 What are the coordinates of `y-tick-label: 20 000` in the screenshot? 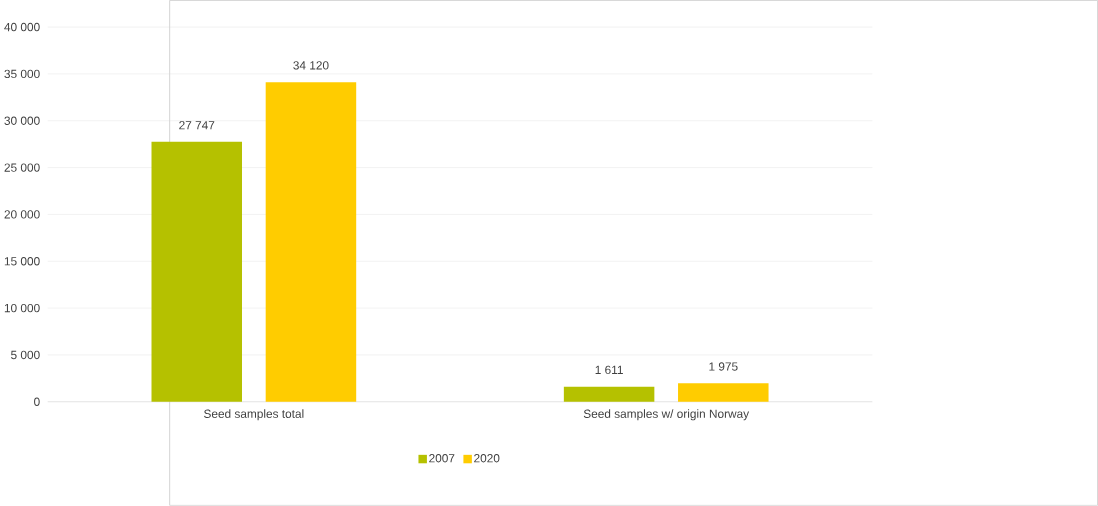 It's located at (22, 214).